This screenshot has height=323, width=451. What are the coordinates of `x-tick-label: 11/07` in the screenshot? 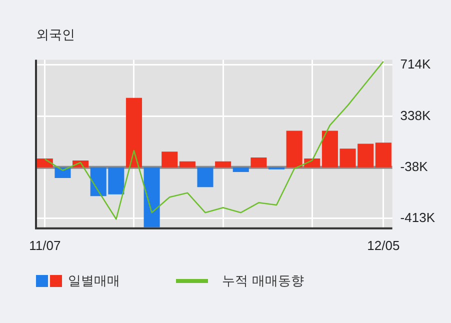 It's located at (45, 245).